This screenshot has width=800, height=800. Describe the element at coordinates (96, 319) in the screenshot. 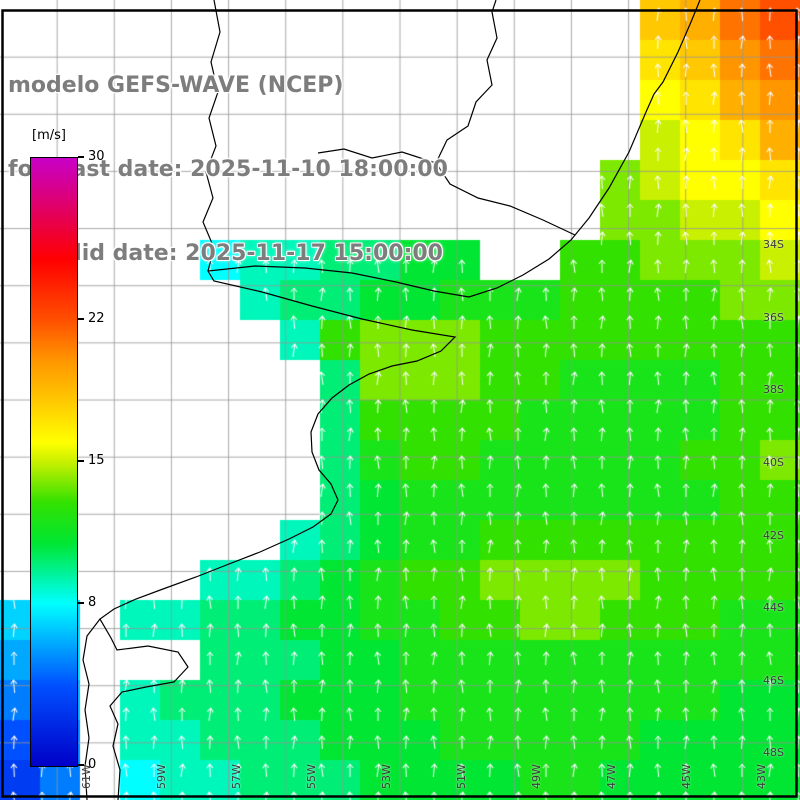

I see `colorbar-tick-label: 22` at that location.